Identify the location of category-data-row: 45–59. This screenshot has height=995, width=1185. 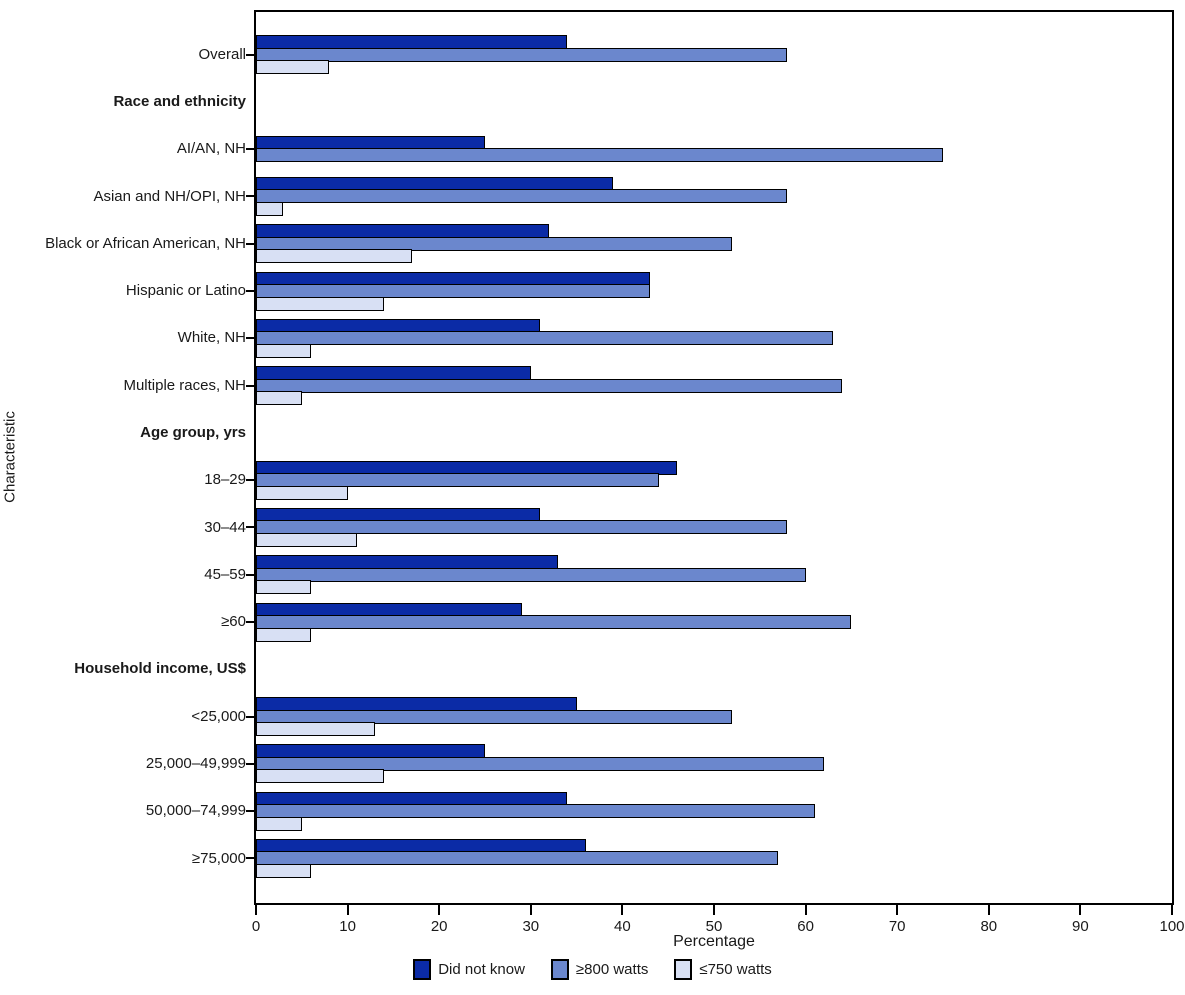
(592, 574).